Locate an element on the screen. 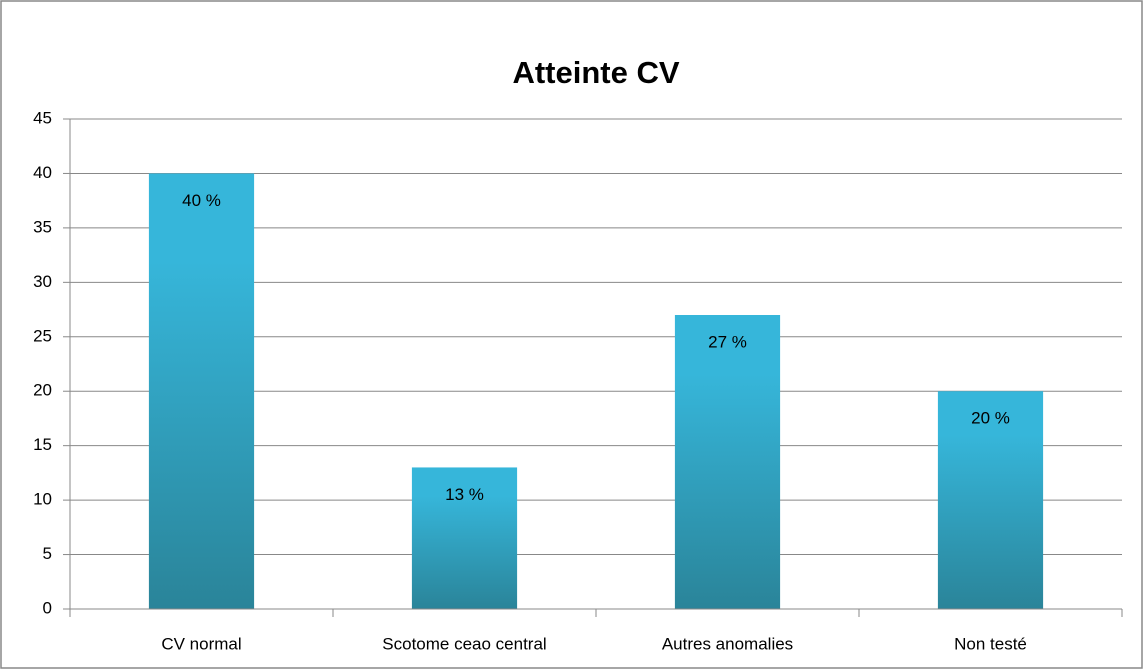 The height and width of the screenshot is (670, 1144). y-tick-label: 10 is located at coordinates (42, 499).